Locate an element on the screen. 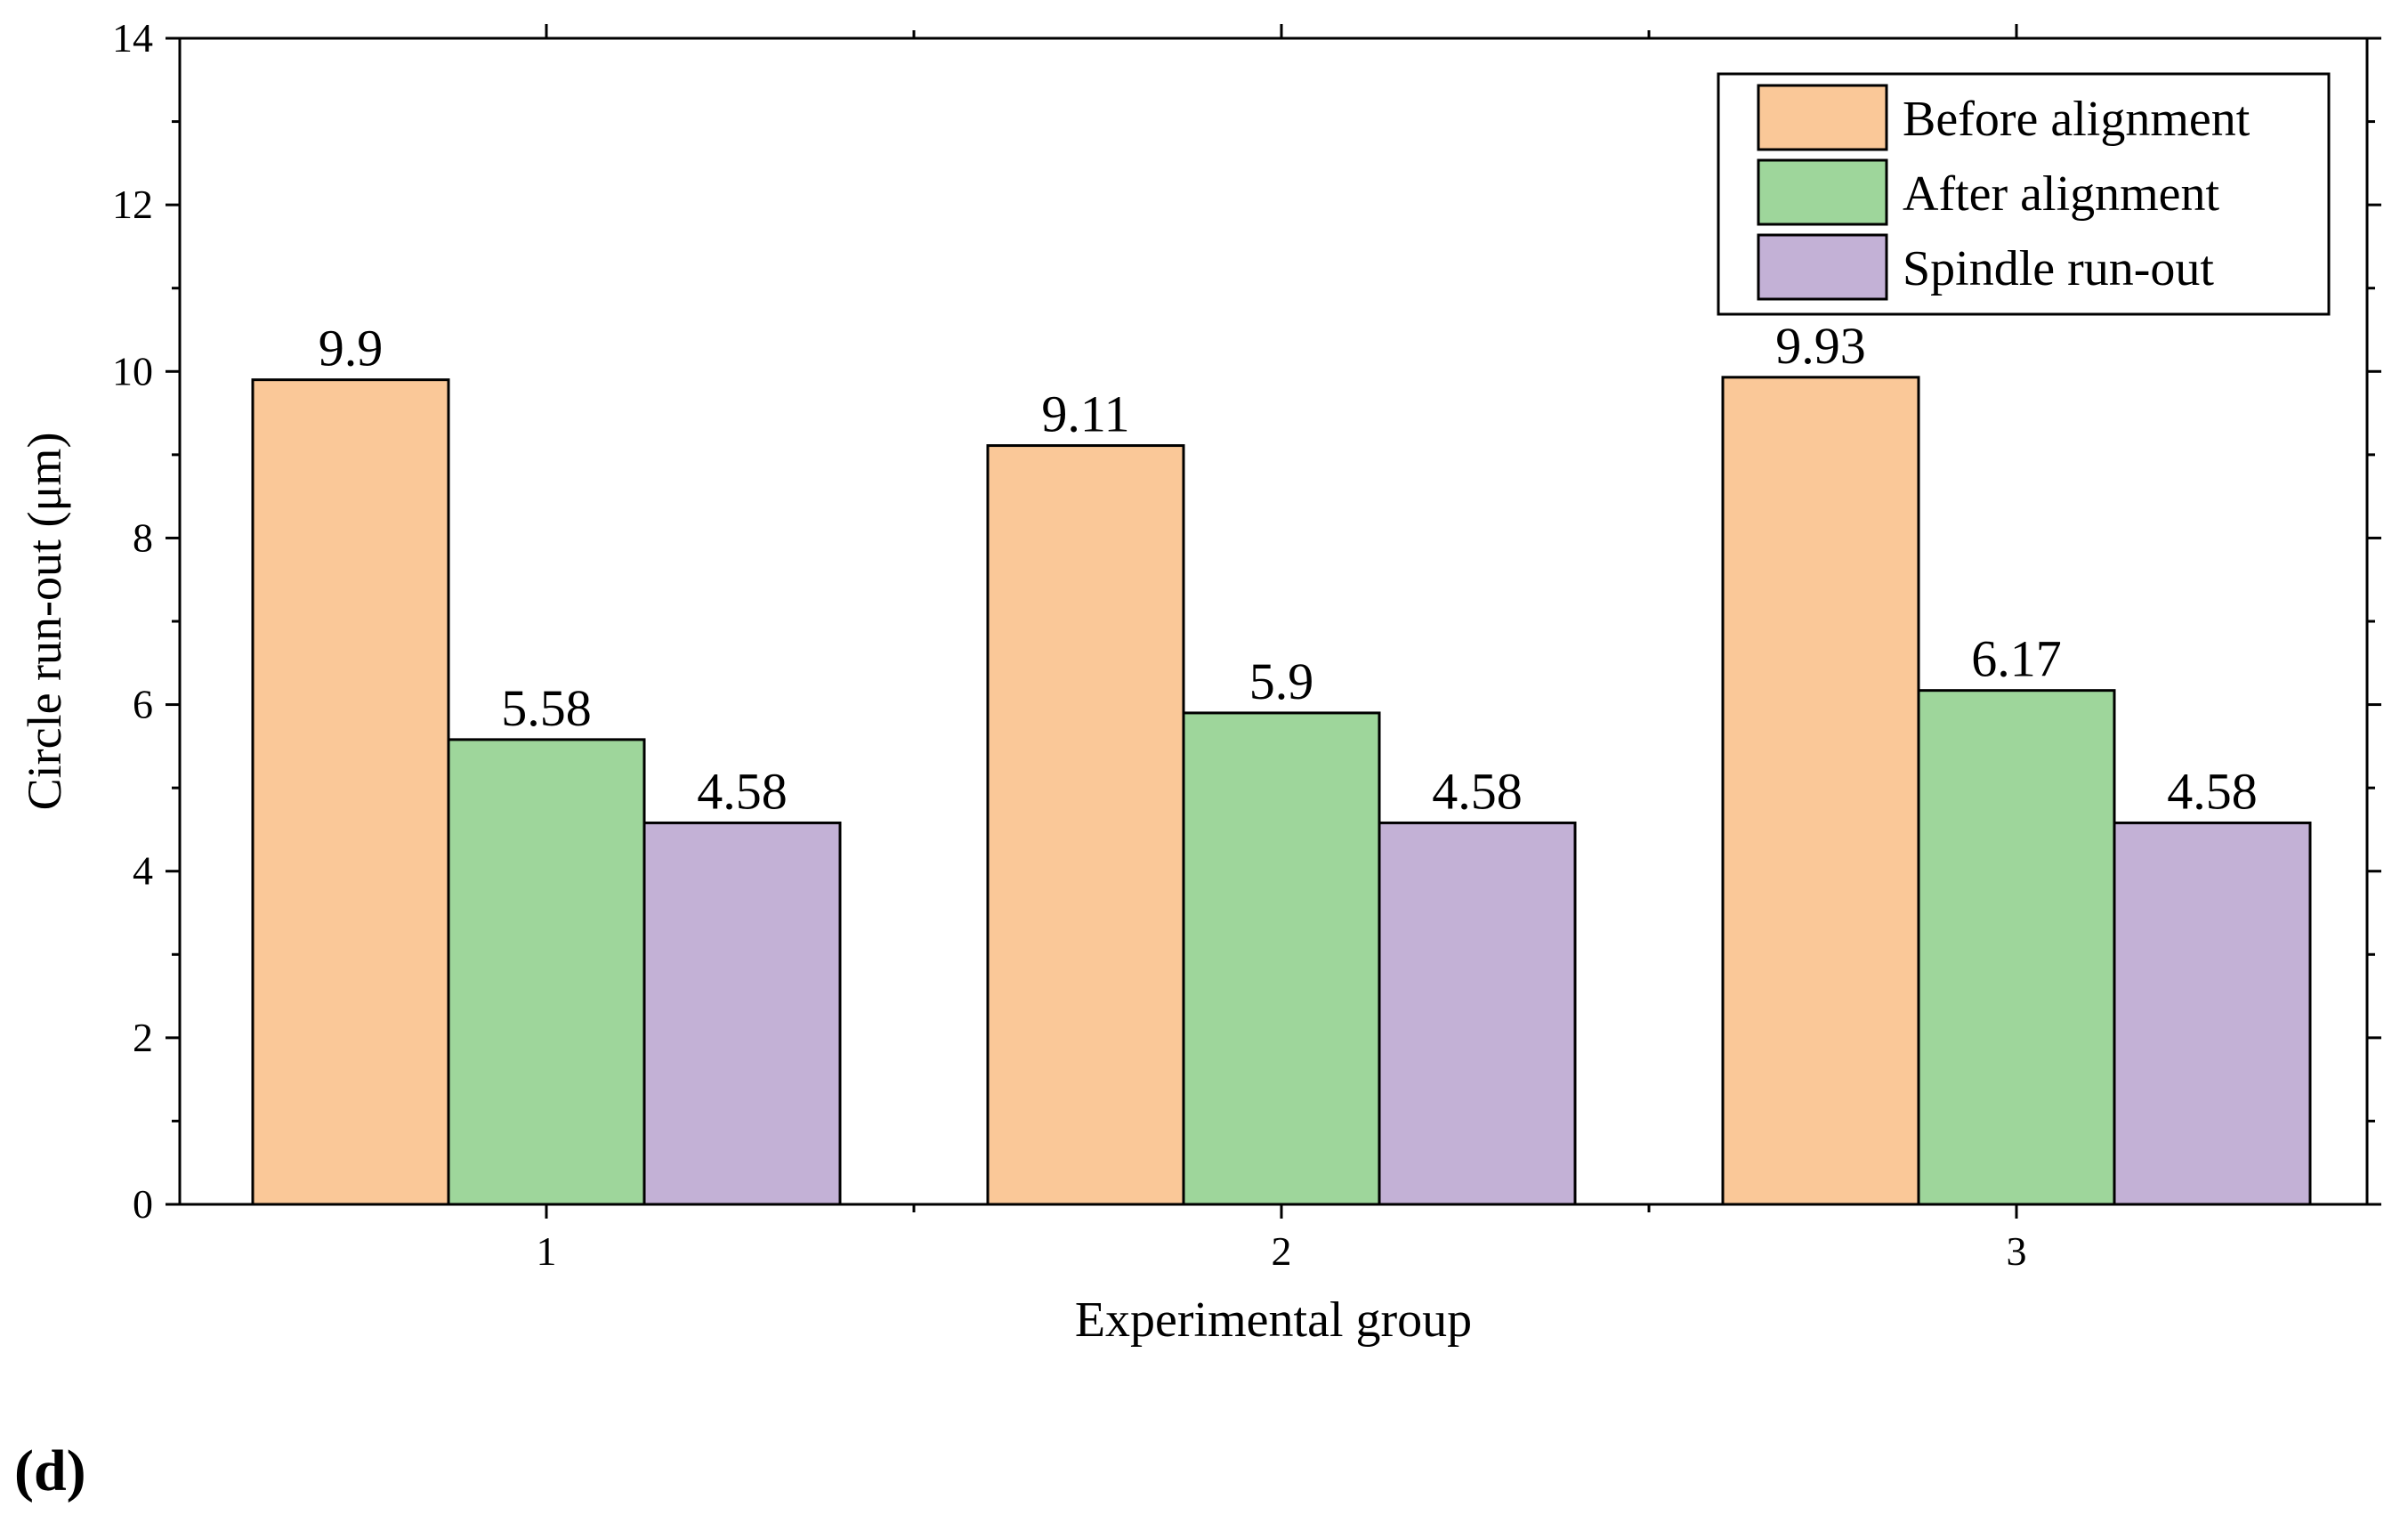  legend-label: Spindle run-out is located at coordinates (2058, 268).